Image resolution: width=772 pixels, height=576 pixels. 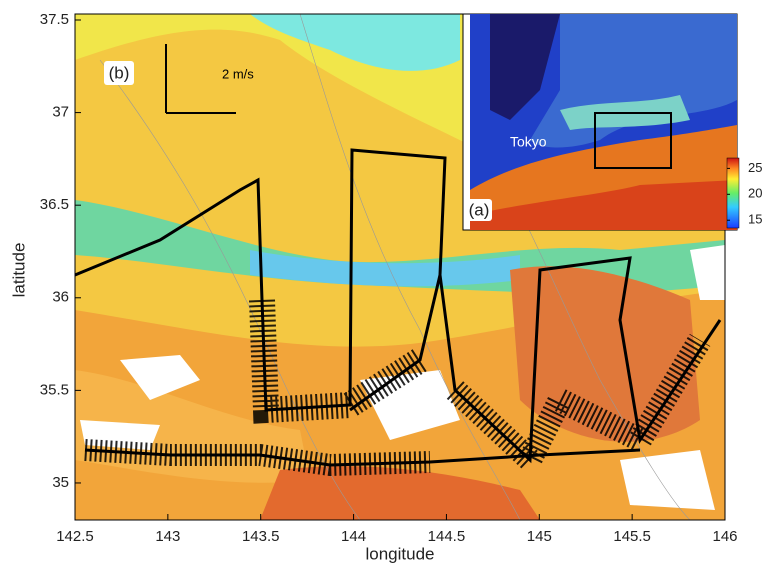 What do you see at coordinates (399, 553) in the screenshot?
I see `x-axis-label: longitude` at bounding box center [399, 553].